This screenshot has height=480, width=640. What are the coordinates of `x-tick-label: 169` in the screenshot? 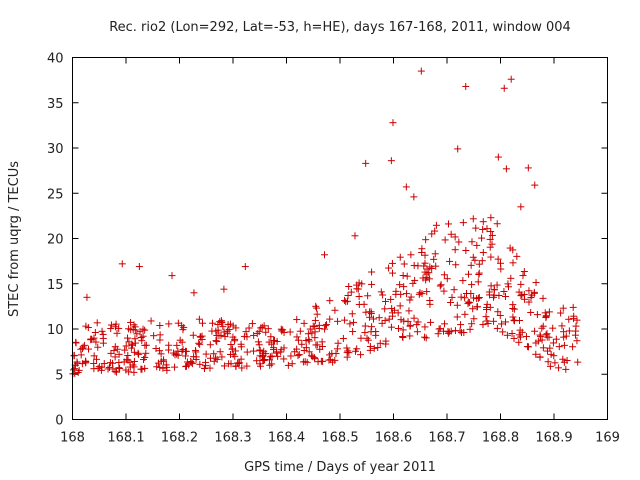 It's located at (607, 438).